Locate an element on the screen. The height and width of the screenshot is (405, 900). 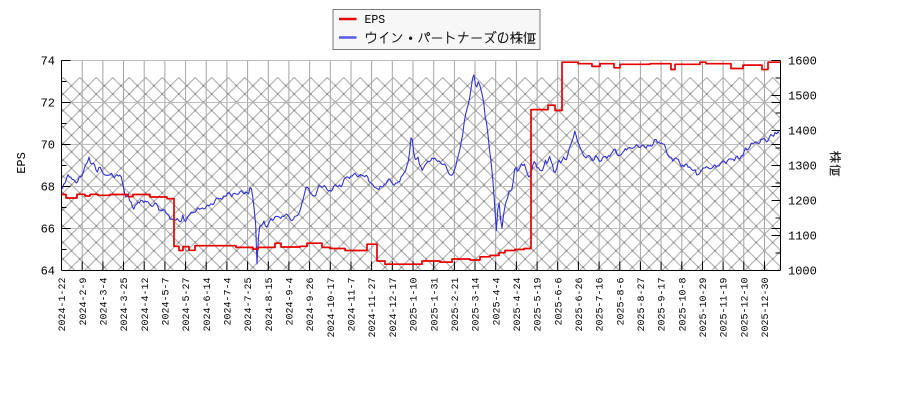
svg-text: 2024-2-9 is located at coordinates (84, 302).